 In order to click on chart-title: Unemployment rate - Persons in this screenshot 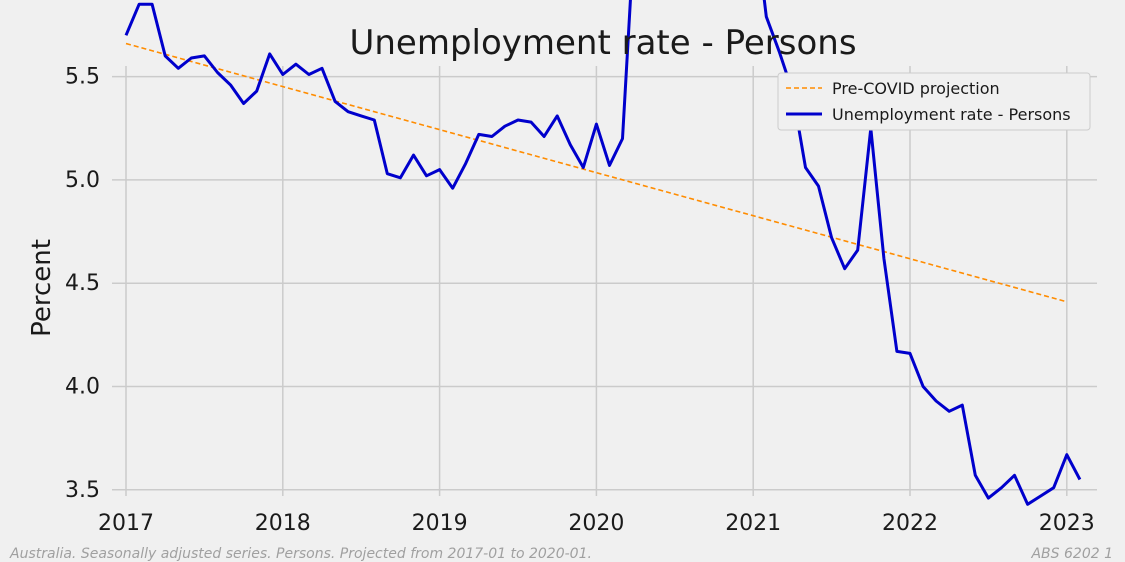, I will do `click(602, 43)`.